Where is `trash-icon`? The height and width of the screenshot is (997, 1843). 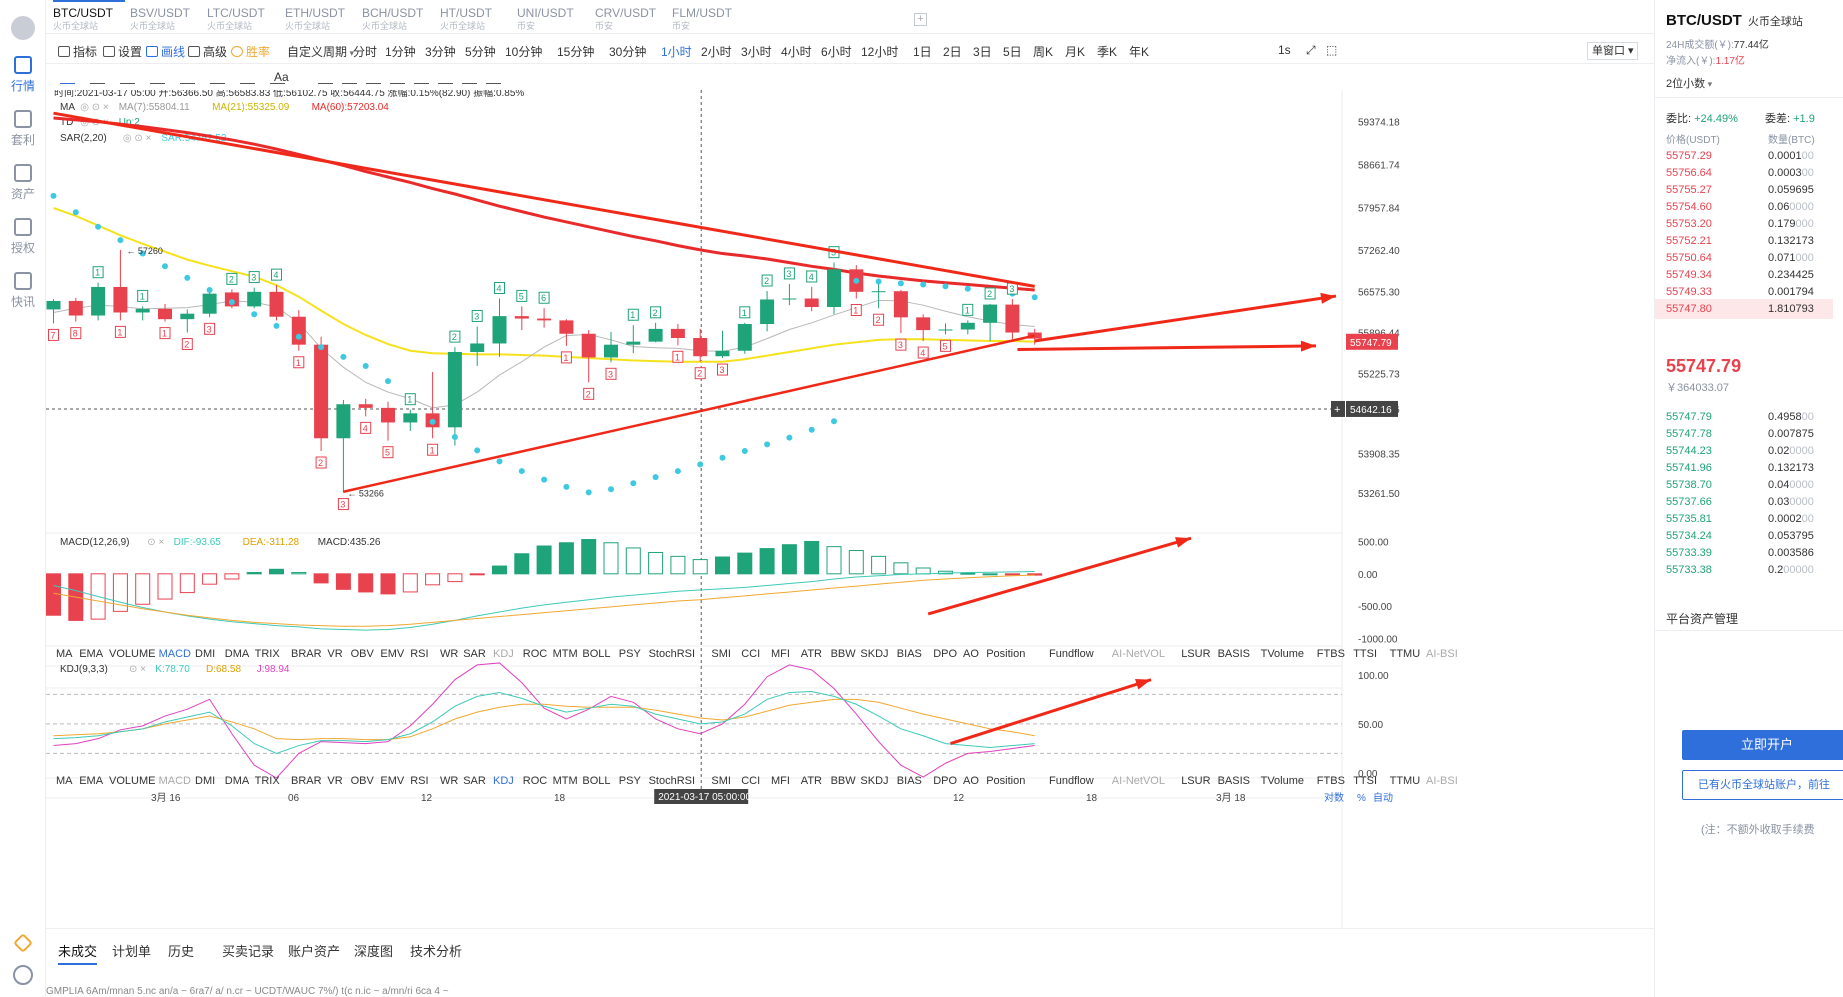
trash-icon is located at coordinates (493, 78).